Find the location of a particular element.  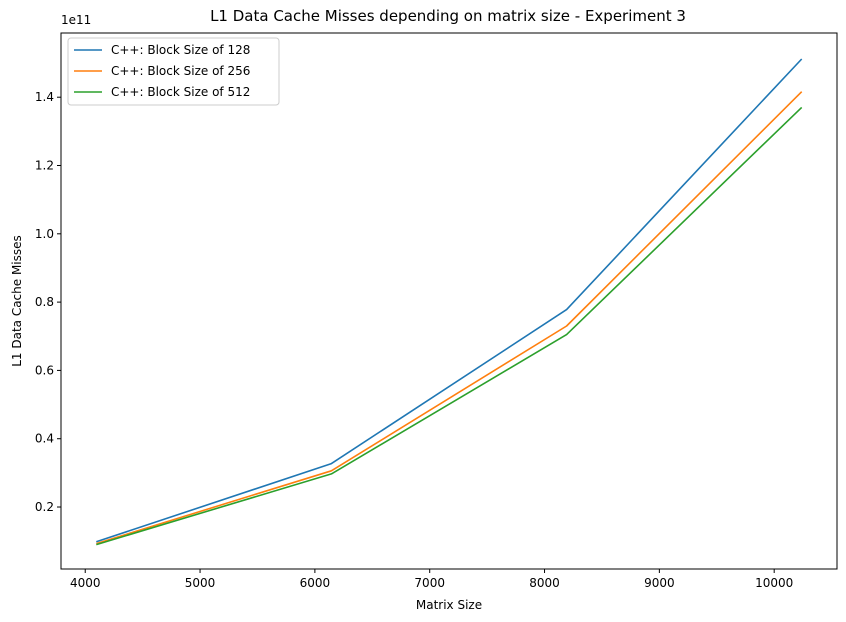

x-tick-label: 10000 is located at coordinates (774, 583).